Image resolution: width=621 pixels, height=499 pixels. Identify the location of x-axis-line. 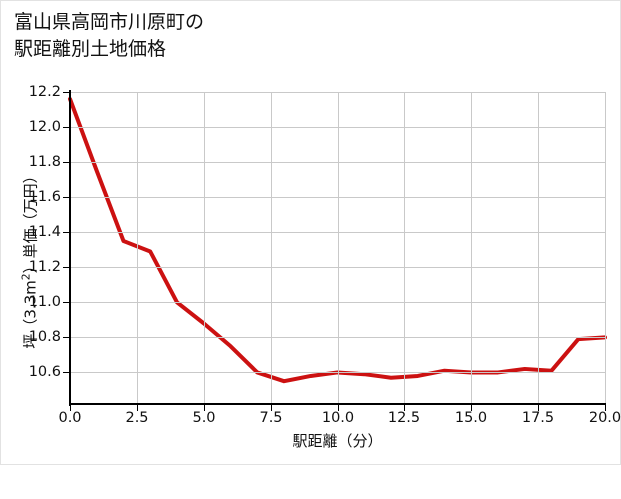
(337, 404).